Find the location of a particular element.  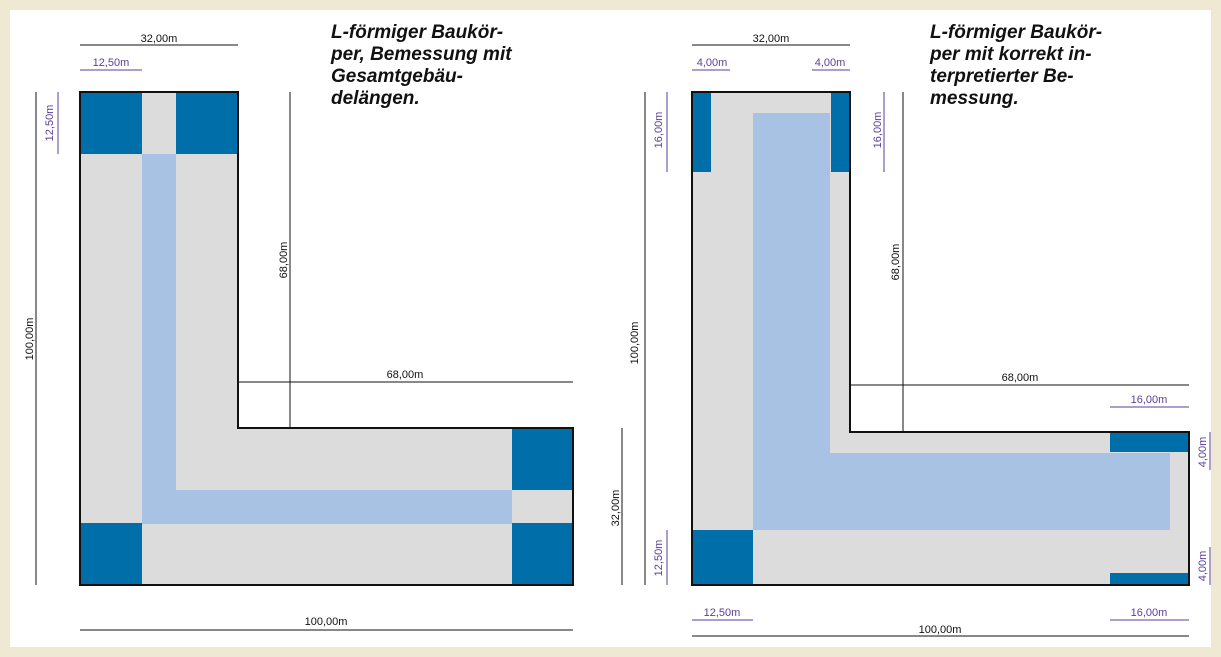

right-dim-inner-h: 68,00m is located at coordinates (1020, 378).